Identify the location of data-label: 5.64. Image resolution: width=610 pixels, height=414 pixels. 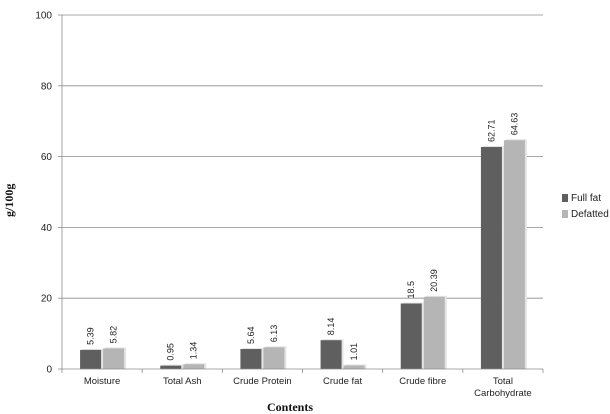
(251, 336).